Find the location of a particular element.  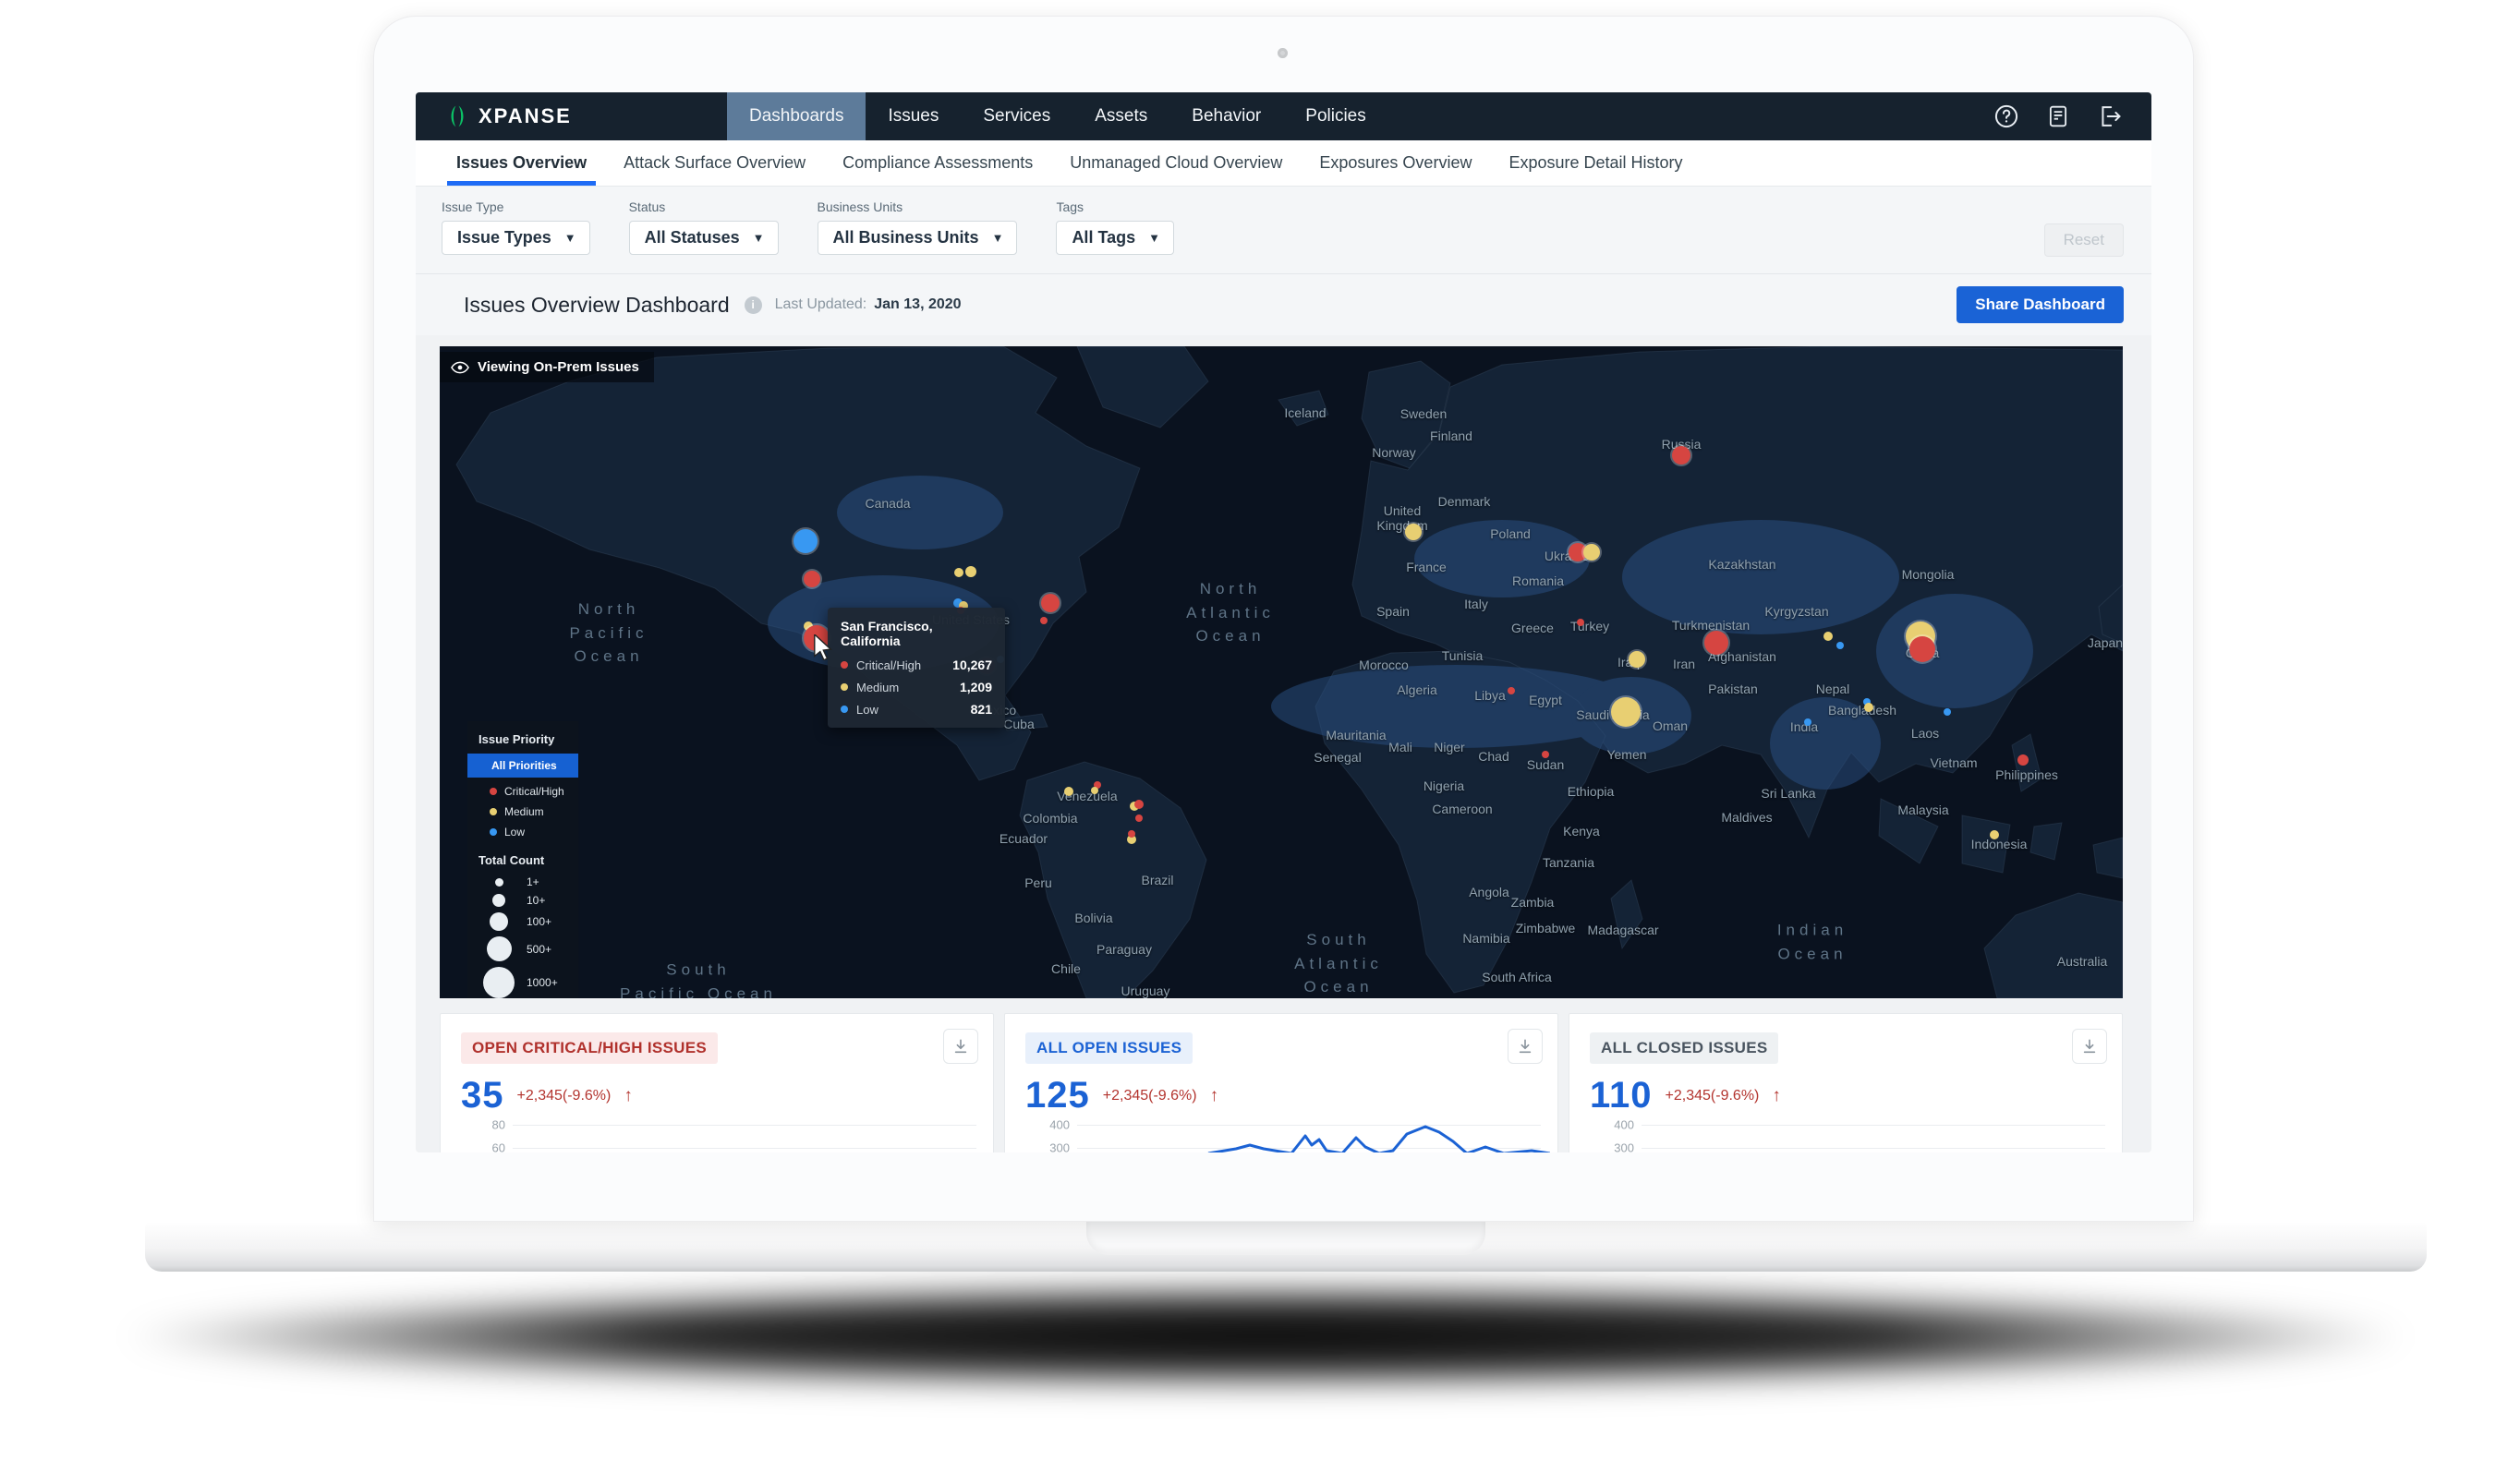

tab-exposures-overview: Exposures Overview is located at coordinates (1395, 162).